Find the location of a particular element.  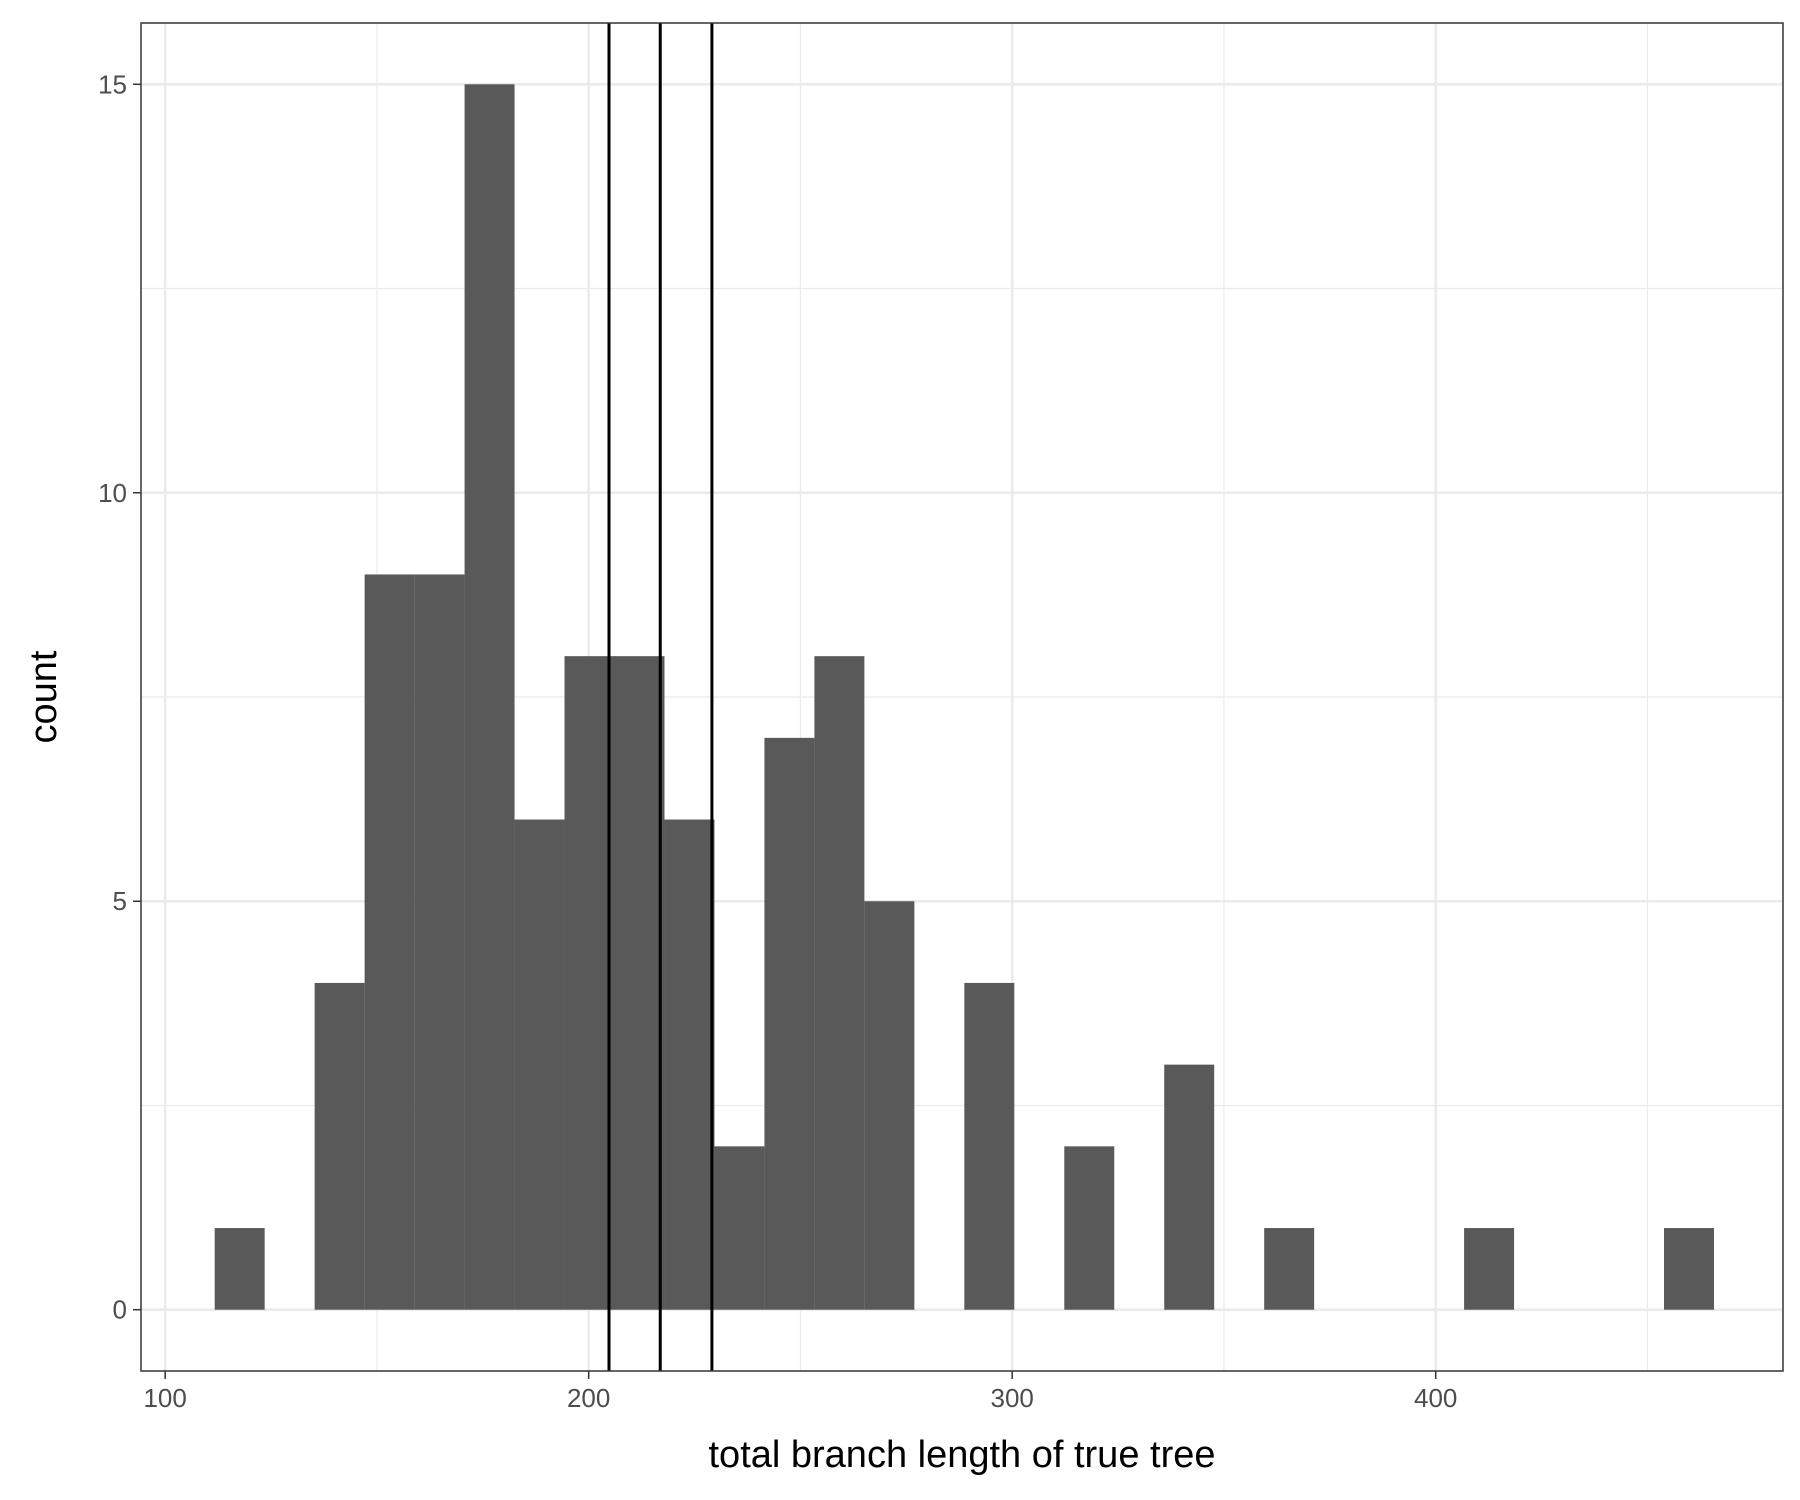

x-tick-label: 300 is located at coordinates (1011, 1398).